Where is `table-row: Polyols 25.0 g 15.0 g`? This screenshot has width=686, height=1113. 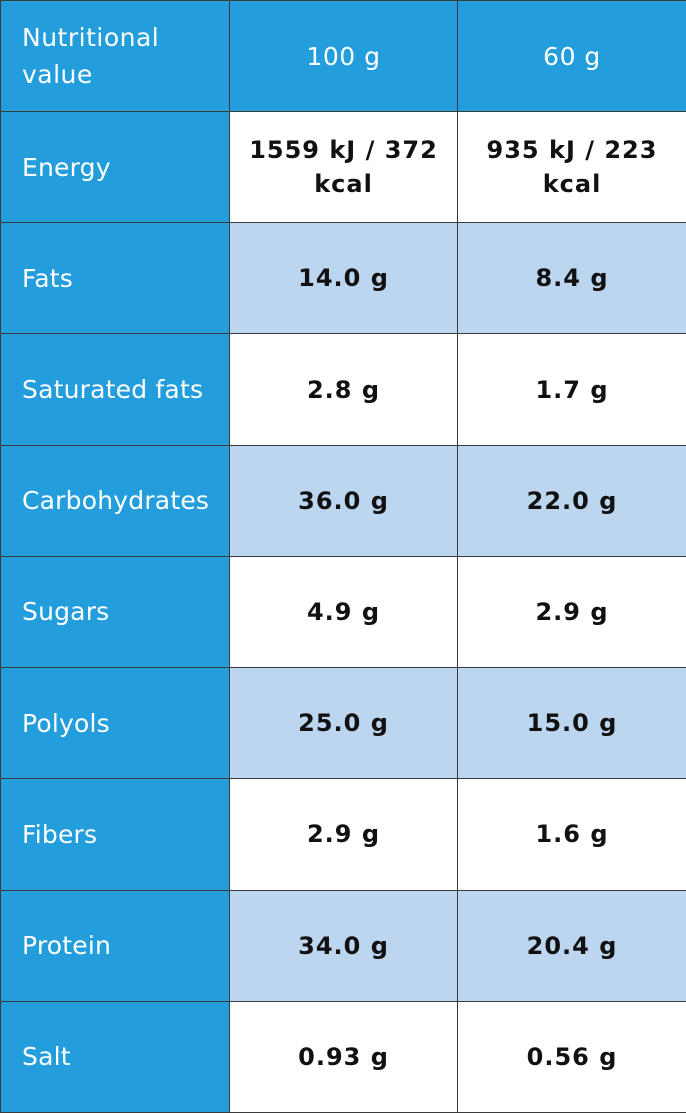 table-row: Polyols 25.0 g 15.0 g is located at coordinates (343, 723).